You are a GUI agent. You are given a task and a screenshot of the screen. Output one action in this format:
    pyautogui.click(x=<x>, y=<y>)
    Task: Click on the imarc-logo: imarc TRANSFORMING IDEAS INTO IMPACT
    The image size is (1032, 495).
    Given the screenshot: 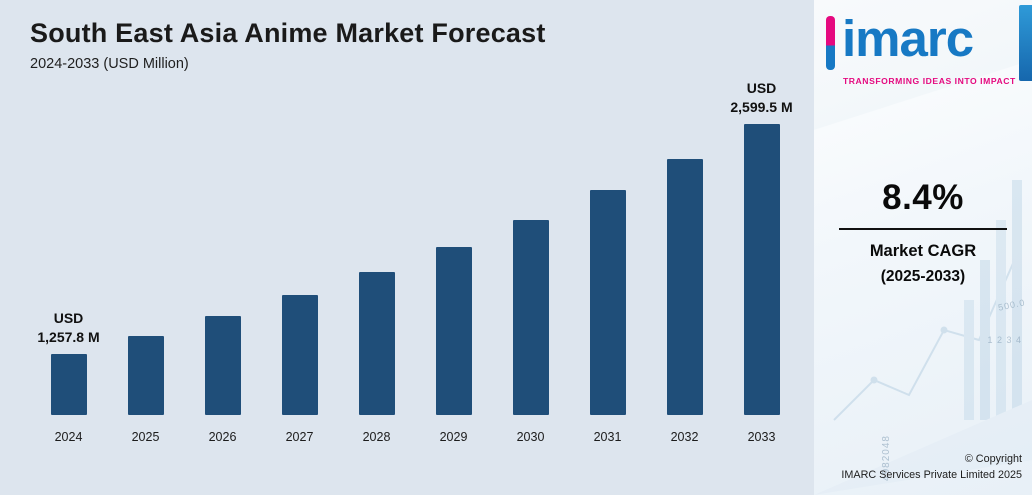 What is the action you would take?
    pyautogui.click(x=923, y=43)
    